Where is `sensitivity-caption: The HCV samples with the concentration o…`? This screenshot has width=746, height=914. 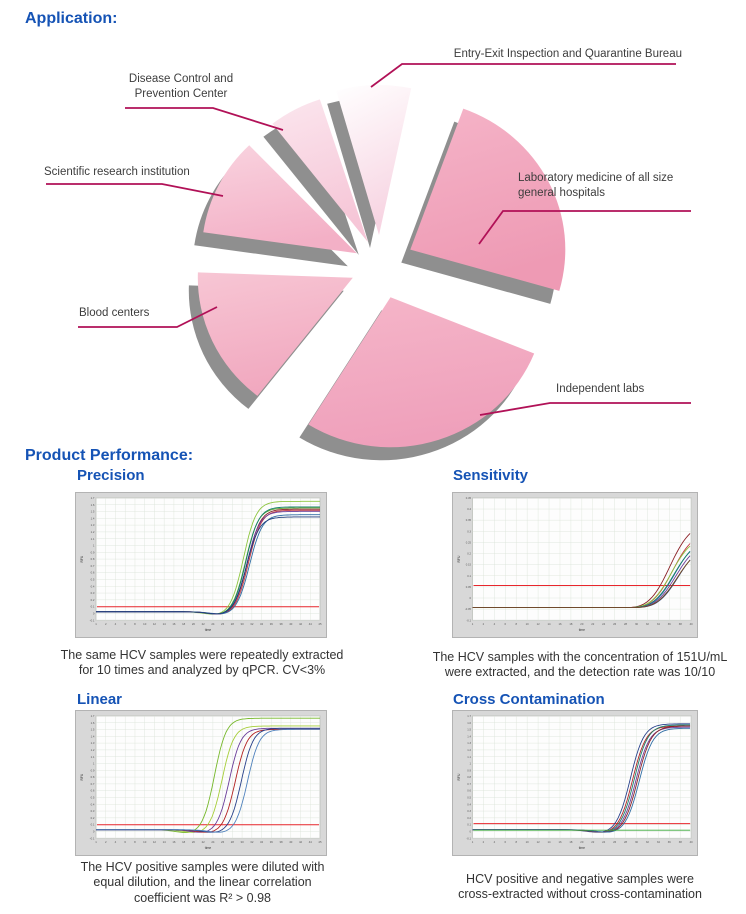 sensitivity-caption: The HCV samples with the concentration o… is located at coordinates (580, 665).